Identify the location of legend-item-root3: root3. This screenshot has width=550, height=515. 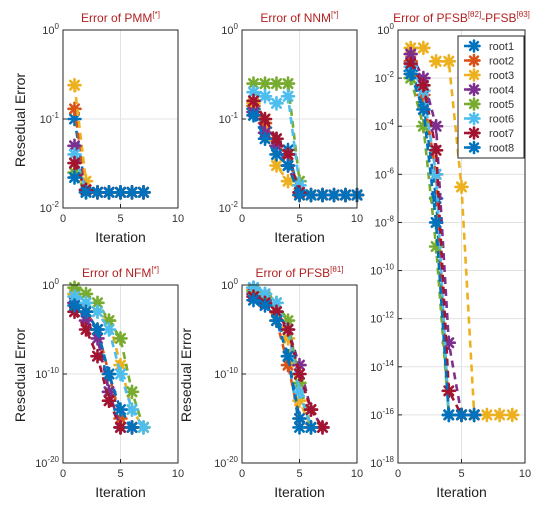
(489, 75).